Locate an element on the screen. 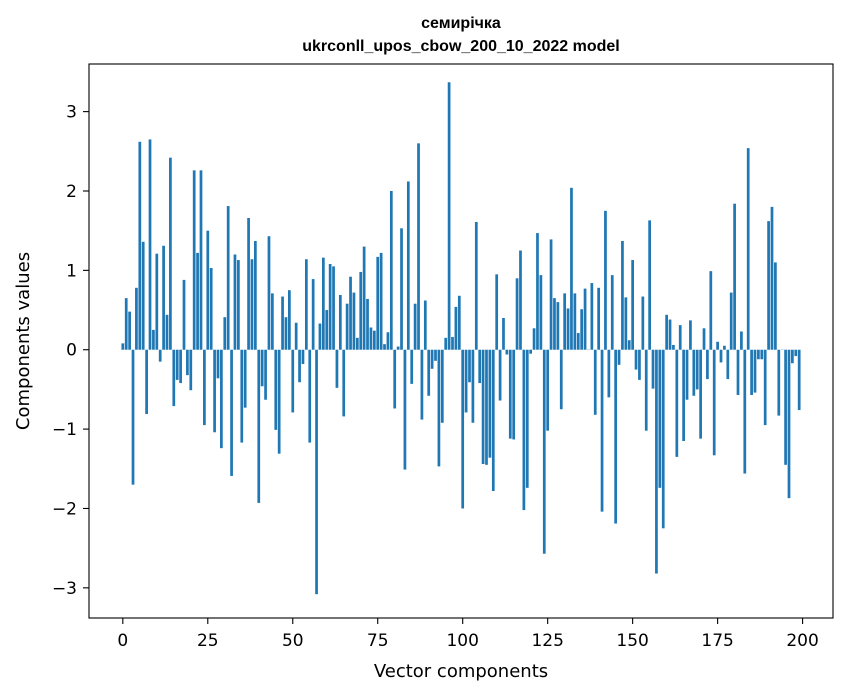  x-tick-label: 175 is located at coordinates (717, 641).